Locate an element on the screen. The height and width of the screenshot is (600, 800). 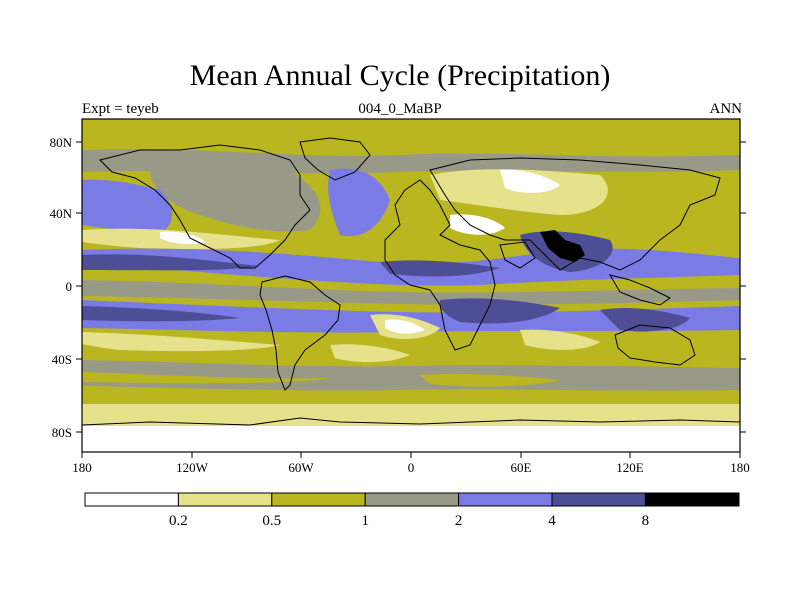
lon-label-0: 0 is located at coordinates (411, 467).